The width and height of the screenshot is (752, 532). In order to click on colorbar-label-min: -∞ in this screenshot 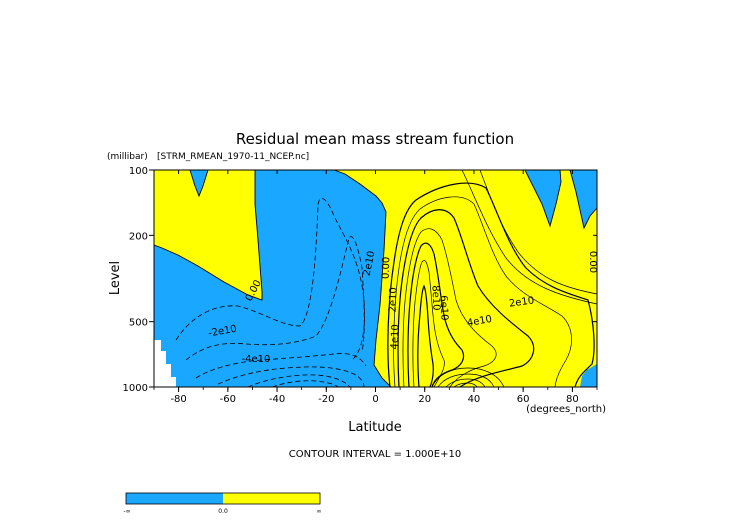, I will do `click(126, 511)`.